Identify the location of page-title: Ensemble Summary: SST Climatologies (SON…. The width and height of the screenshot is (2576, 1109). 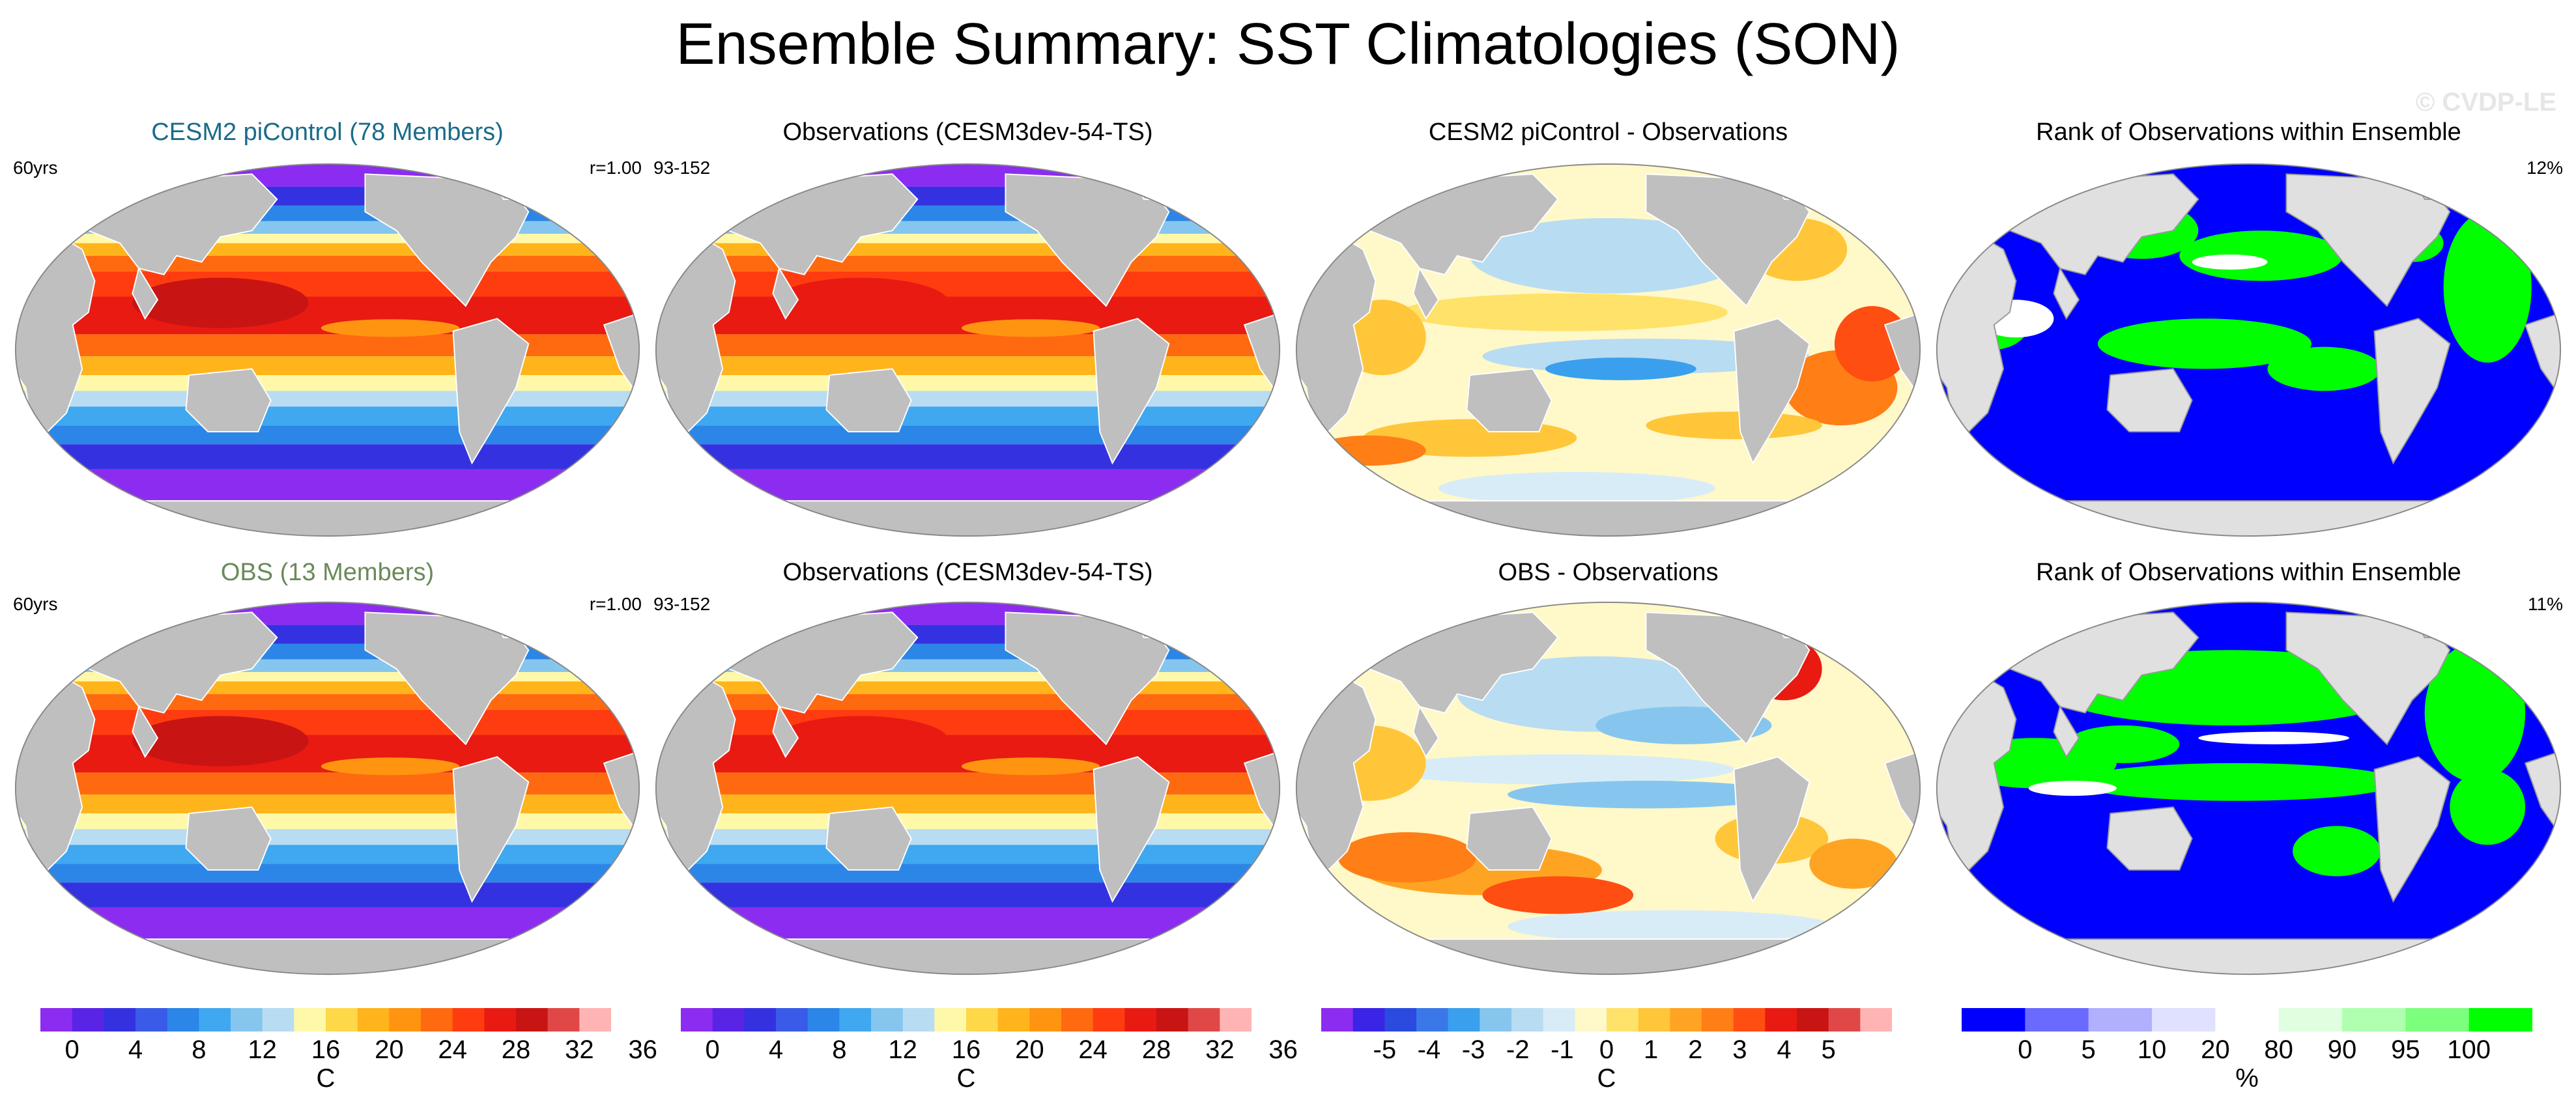
(1288, 45).